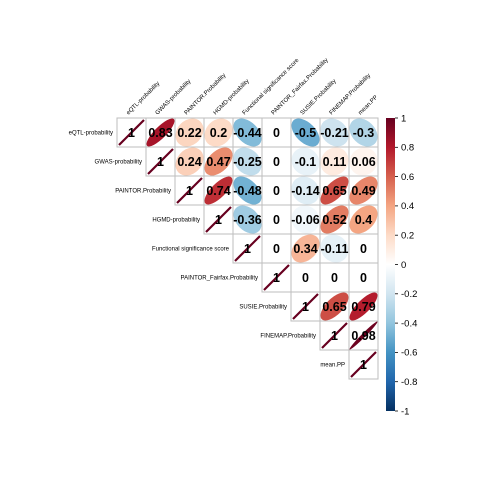  I want to click on correlation-value: 0.52, so click(334, 220).